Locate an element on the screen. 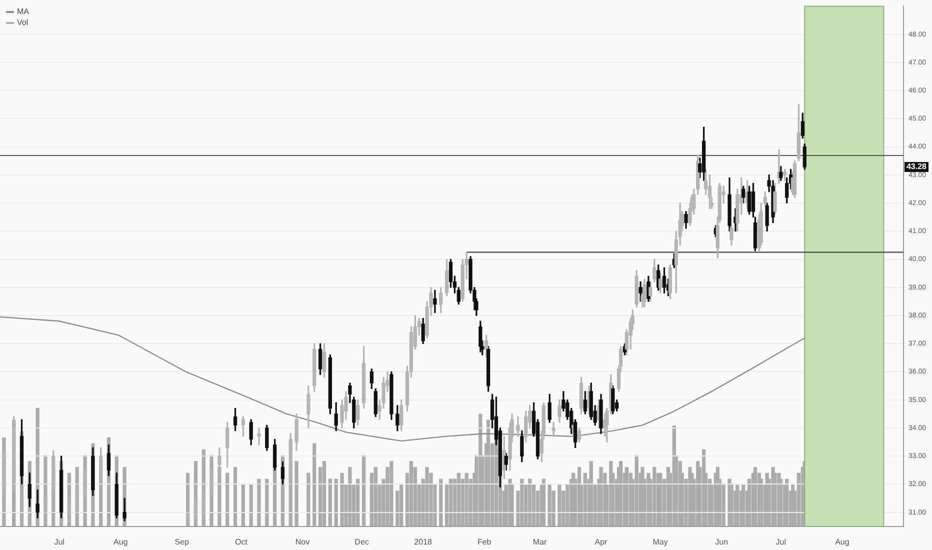  x-tick-label: Jun is located at coordinates (721, 541).